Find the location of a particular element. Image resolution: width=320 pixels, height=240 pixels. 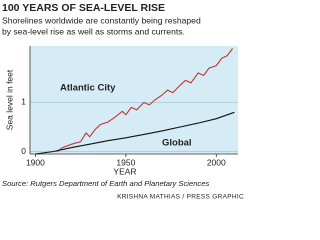

y-axis-label: Sea level in feet is located at coordinates (9, 99).